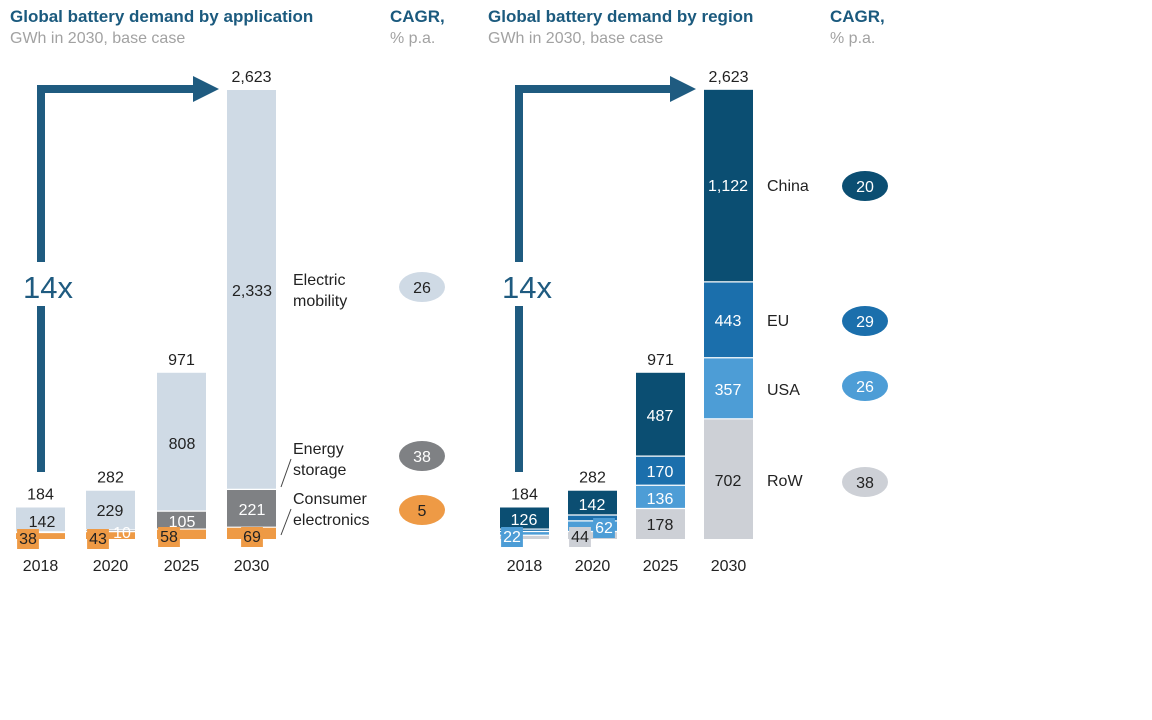  Describe the element at coordinates (252, 566) in the screenshot. I see `application-year-label-2030: 2030` at that location.